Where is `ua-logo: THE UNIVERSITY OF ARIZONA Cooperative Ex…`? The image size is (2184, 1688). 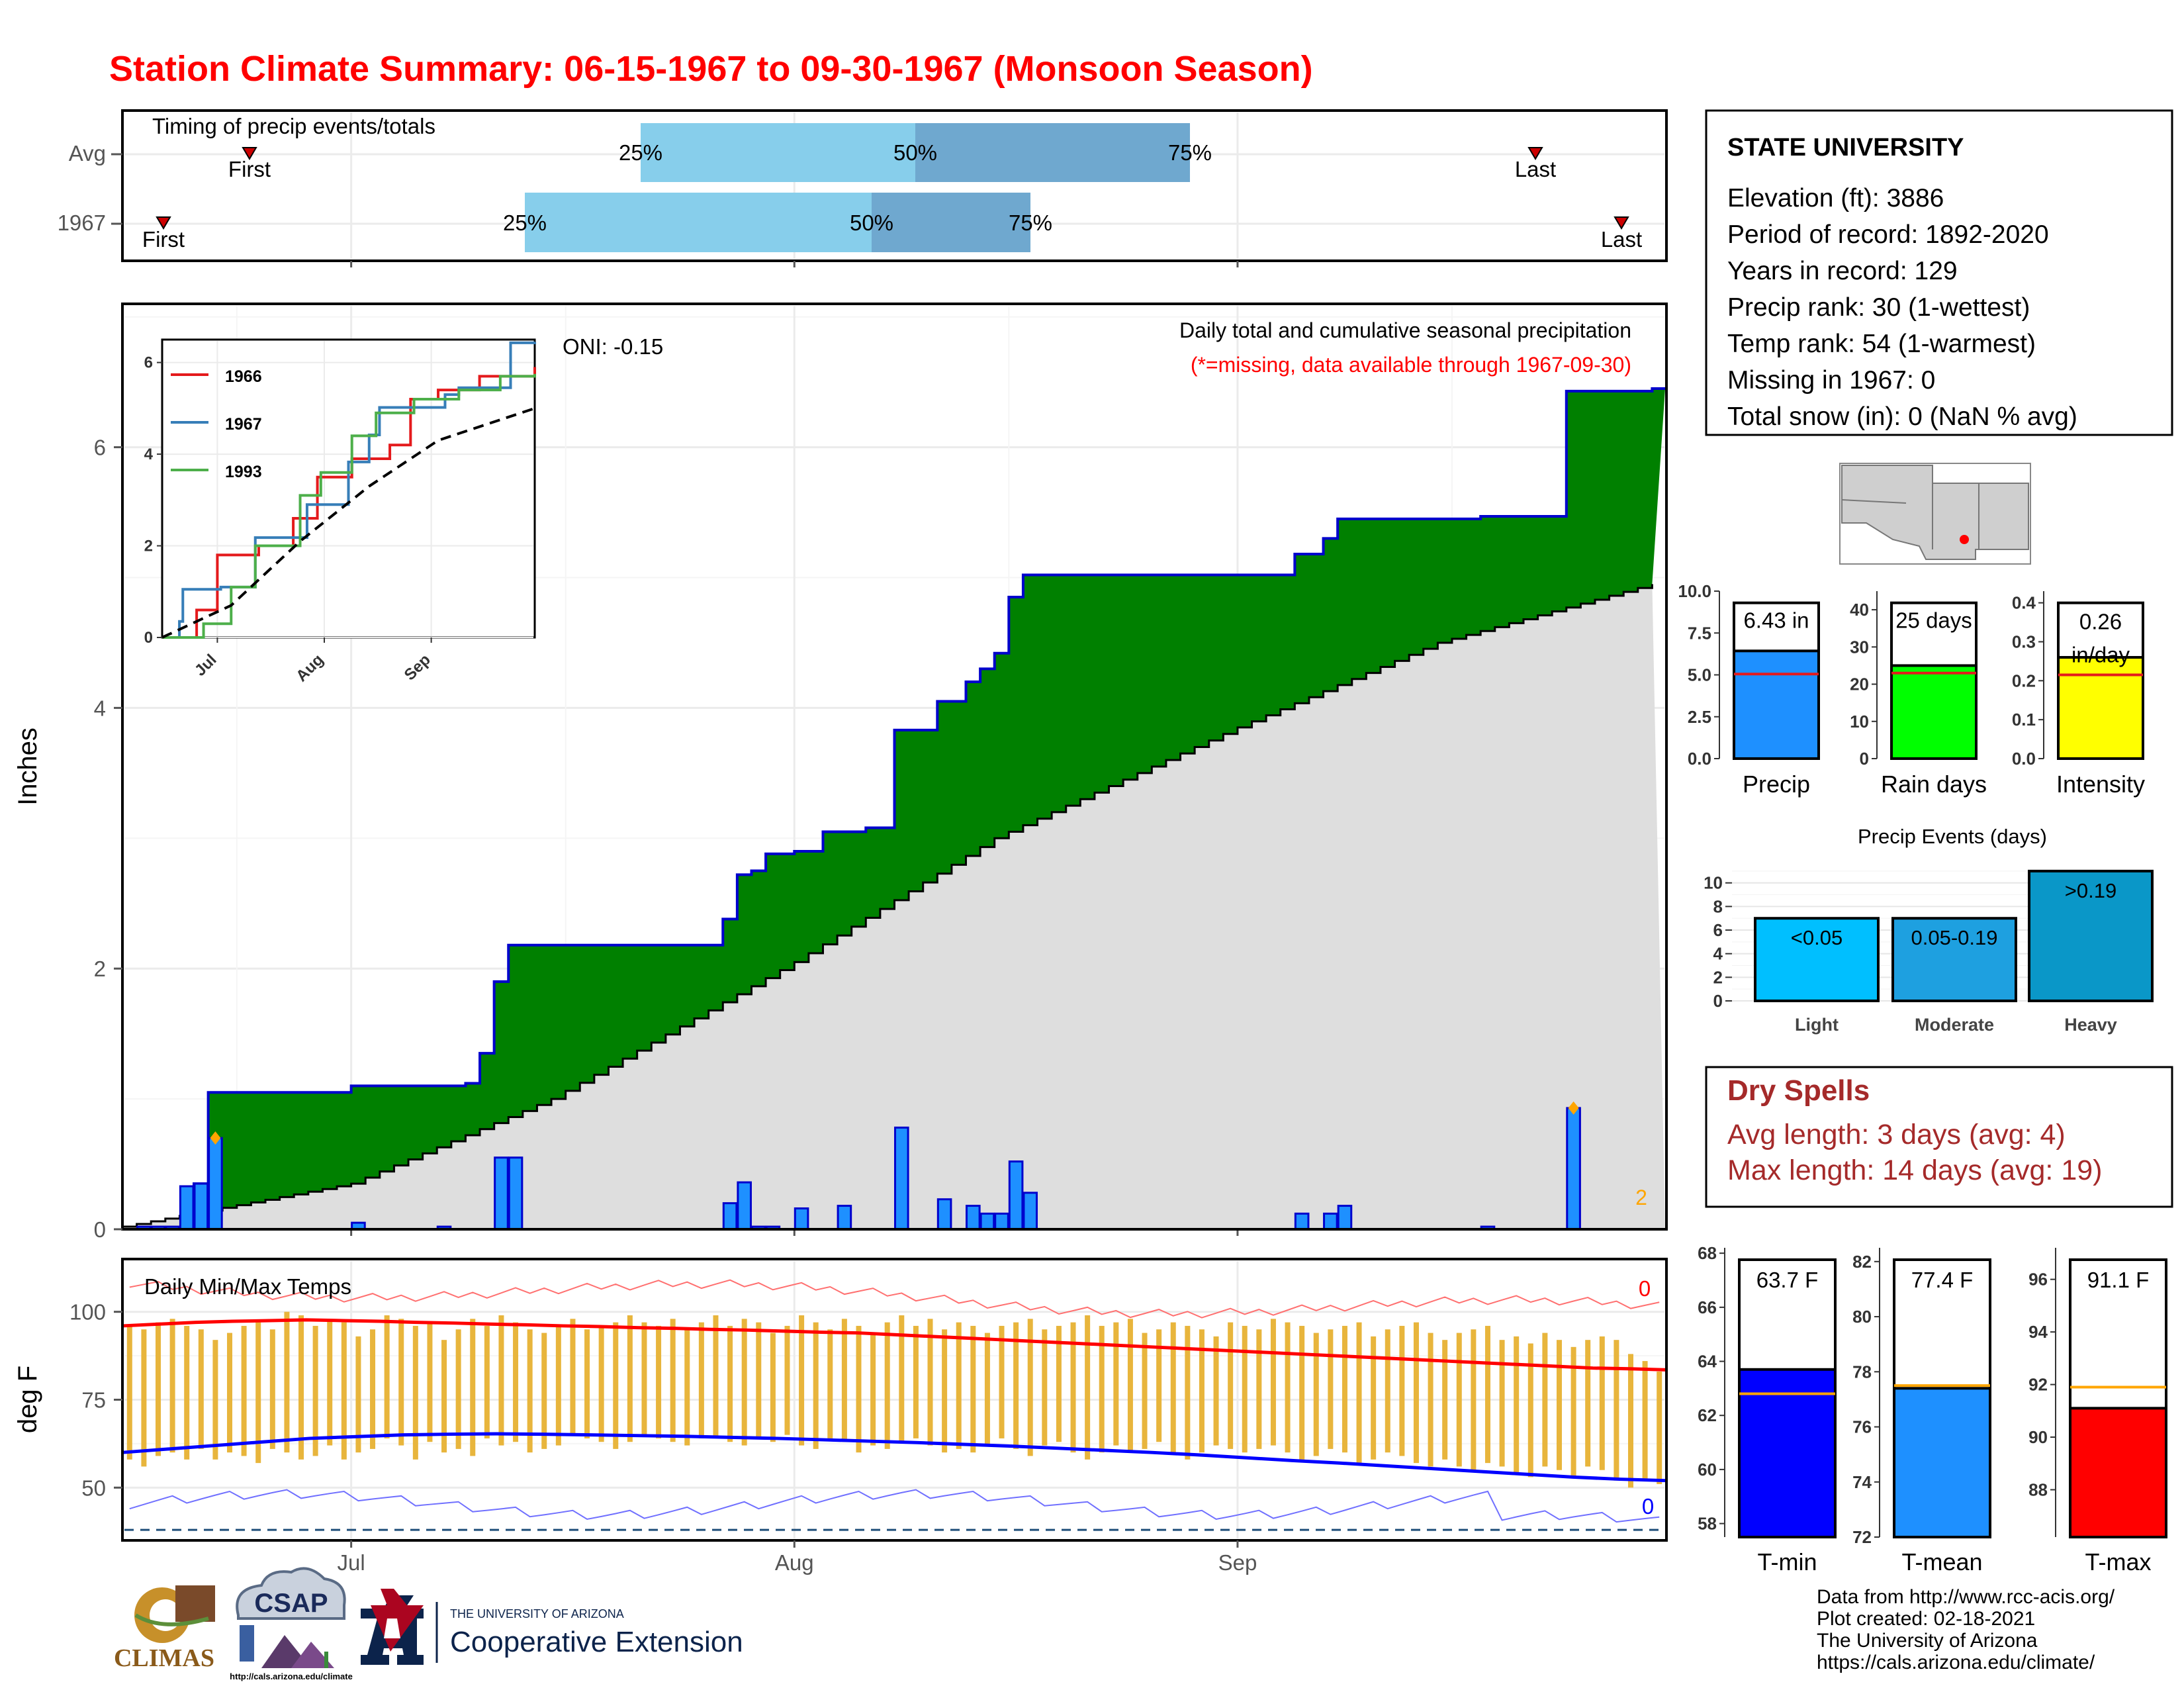 ua-logo: THE UNIVERSITY OF ARIZONA Cooperative Ex… is located at coordinates (552, 1627).